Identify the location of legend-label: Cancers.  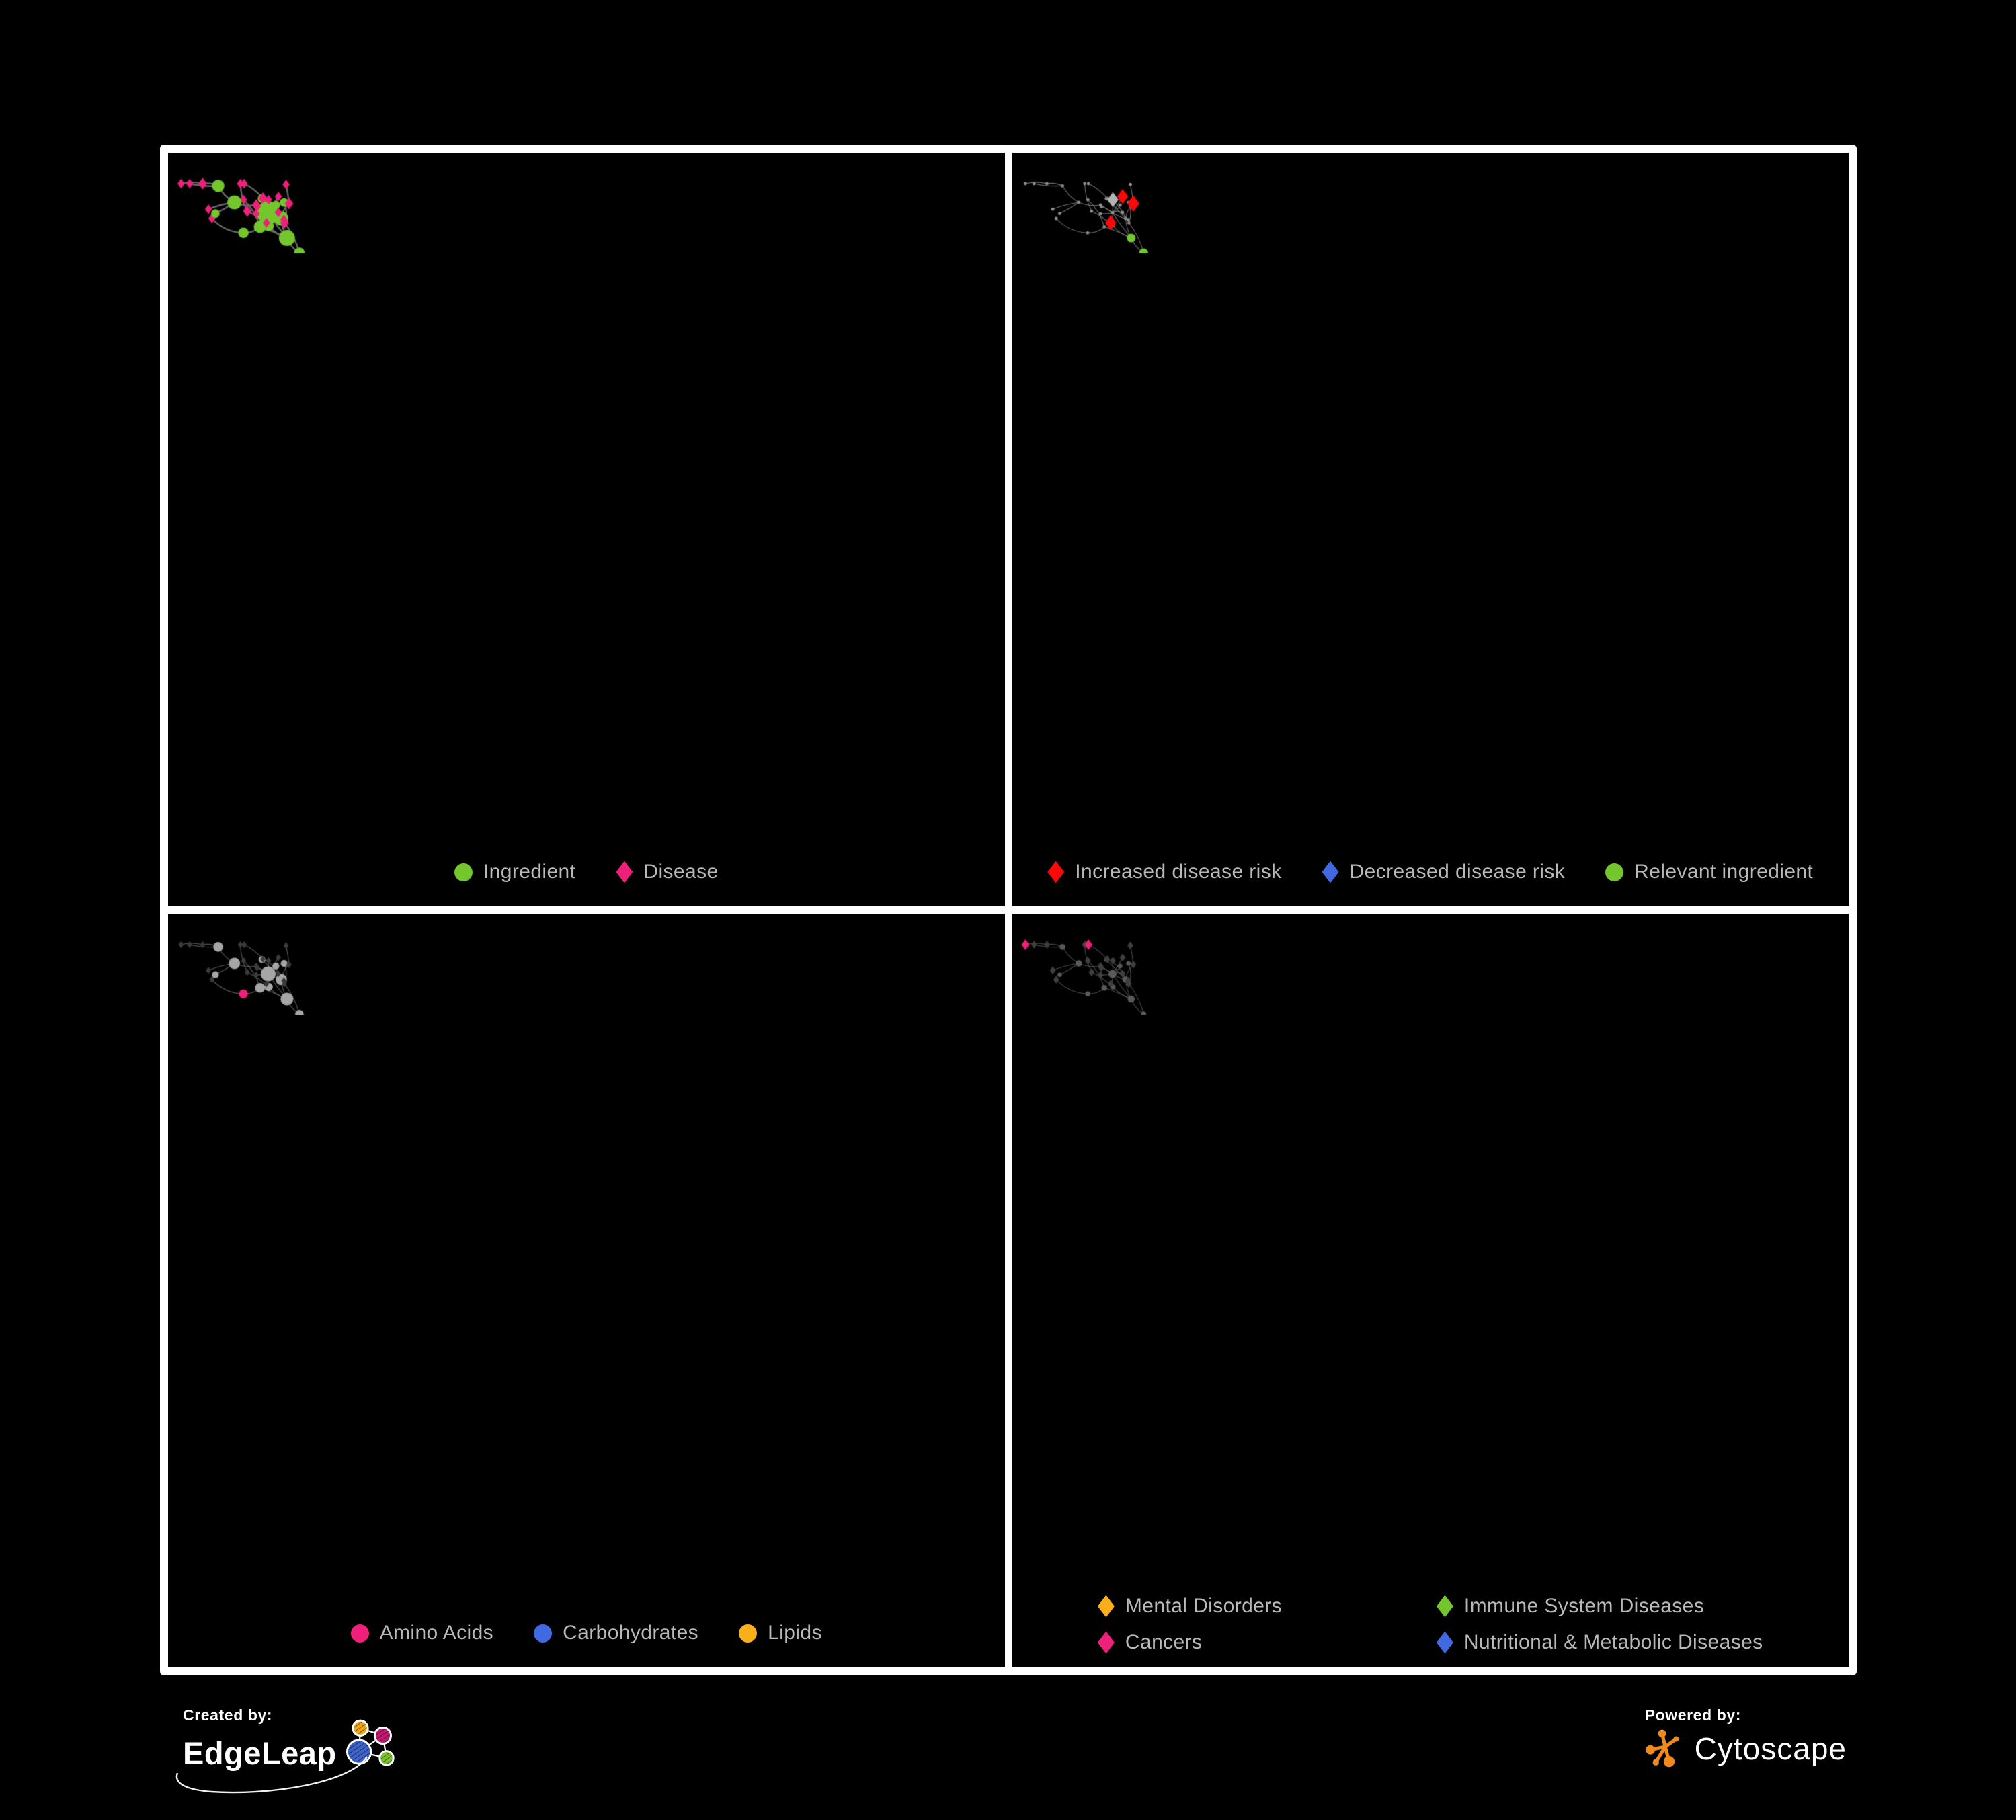
(1164, 1642).